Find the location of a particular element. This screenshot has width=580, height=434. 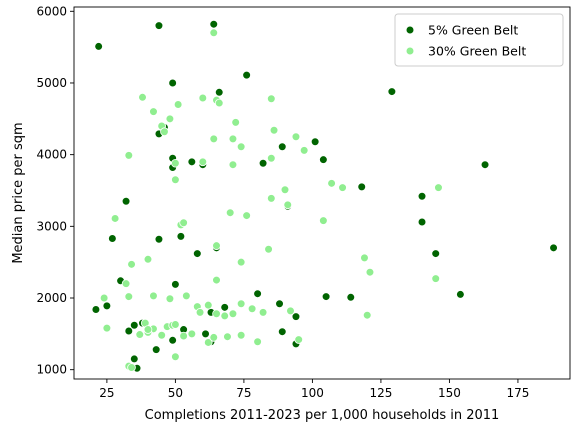

legend-label: 30% Green Belt is located at coordinates (477, 51).